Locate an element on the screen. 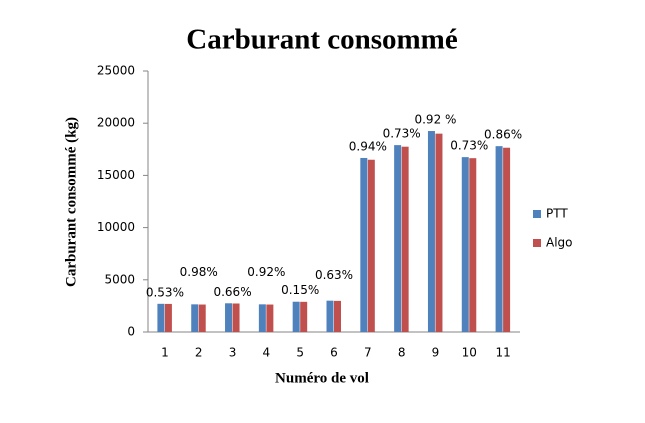 Image resolution: width=645 pixels, height=423 pixels. x-tick-label: 3 is located at coordinates (233, 353).